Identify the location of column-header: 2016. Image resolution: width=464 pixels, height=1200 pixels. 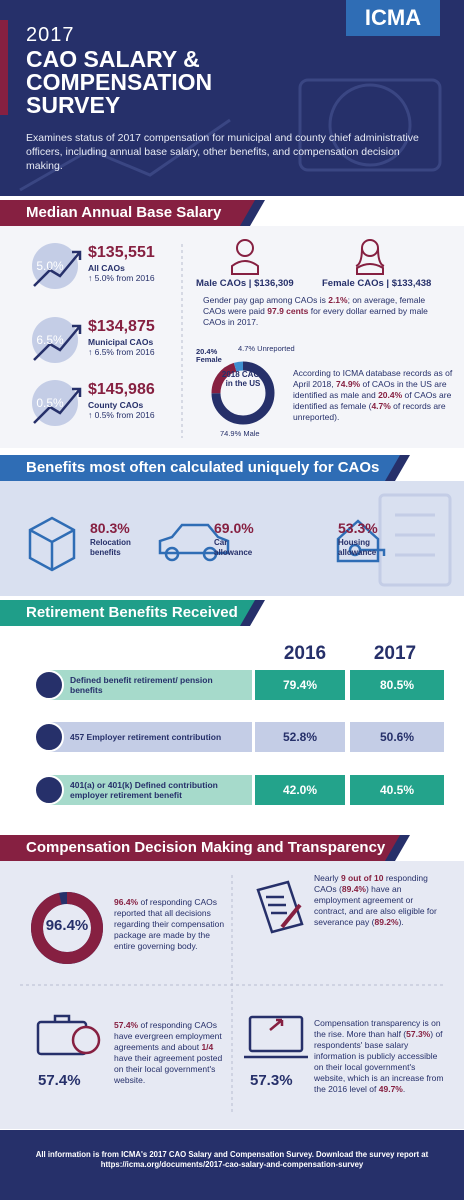
(305, 653).